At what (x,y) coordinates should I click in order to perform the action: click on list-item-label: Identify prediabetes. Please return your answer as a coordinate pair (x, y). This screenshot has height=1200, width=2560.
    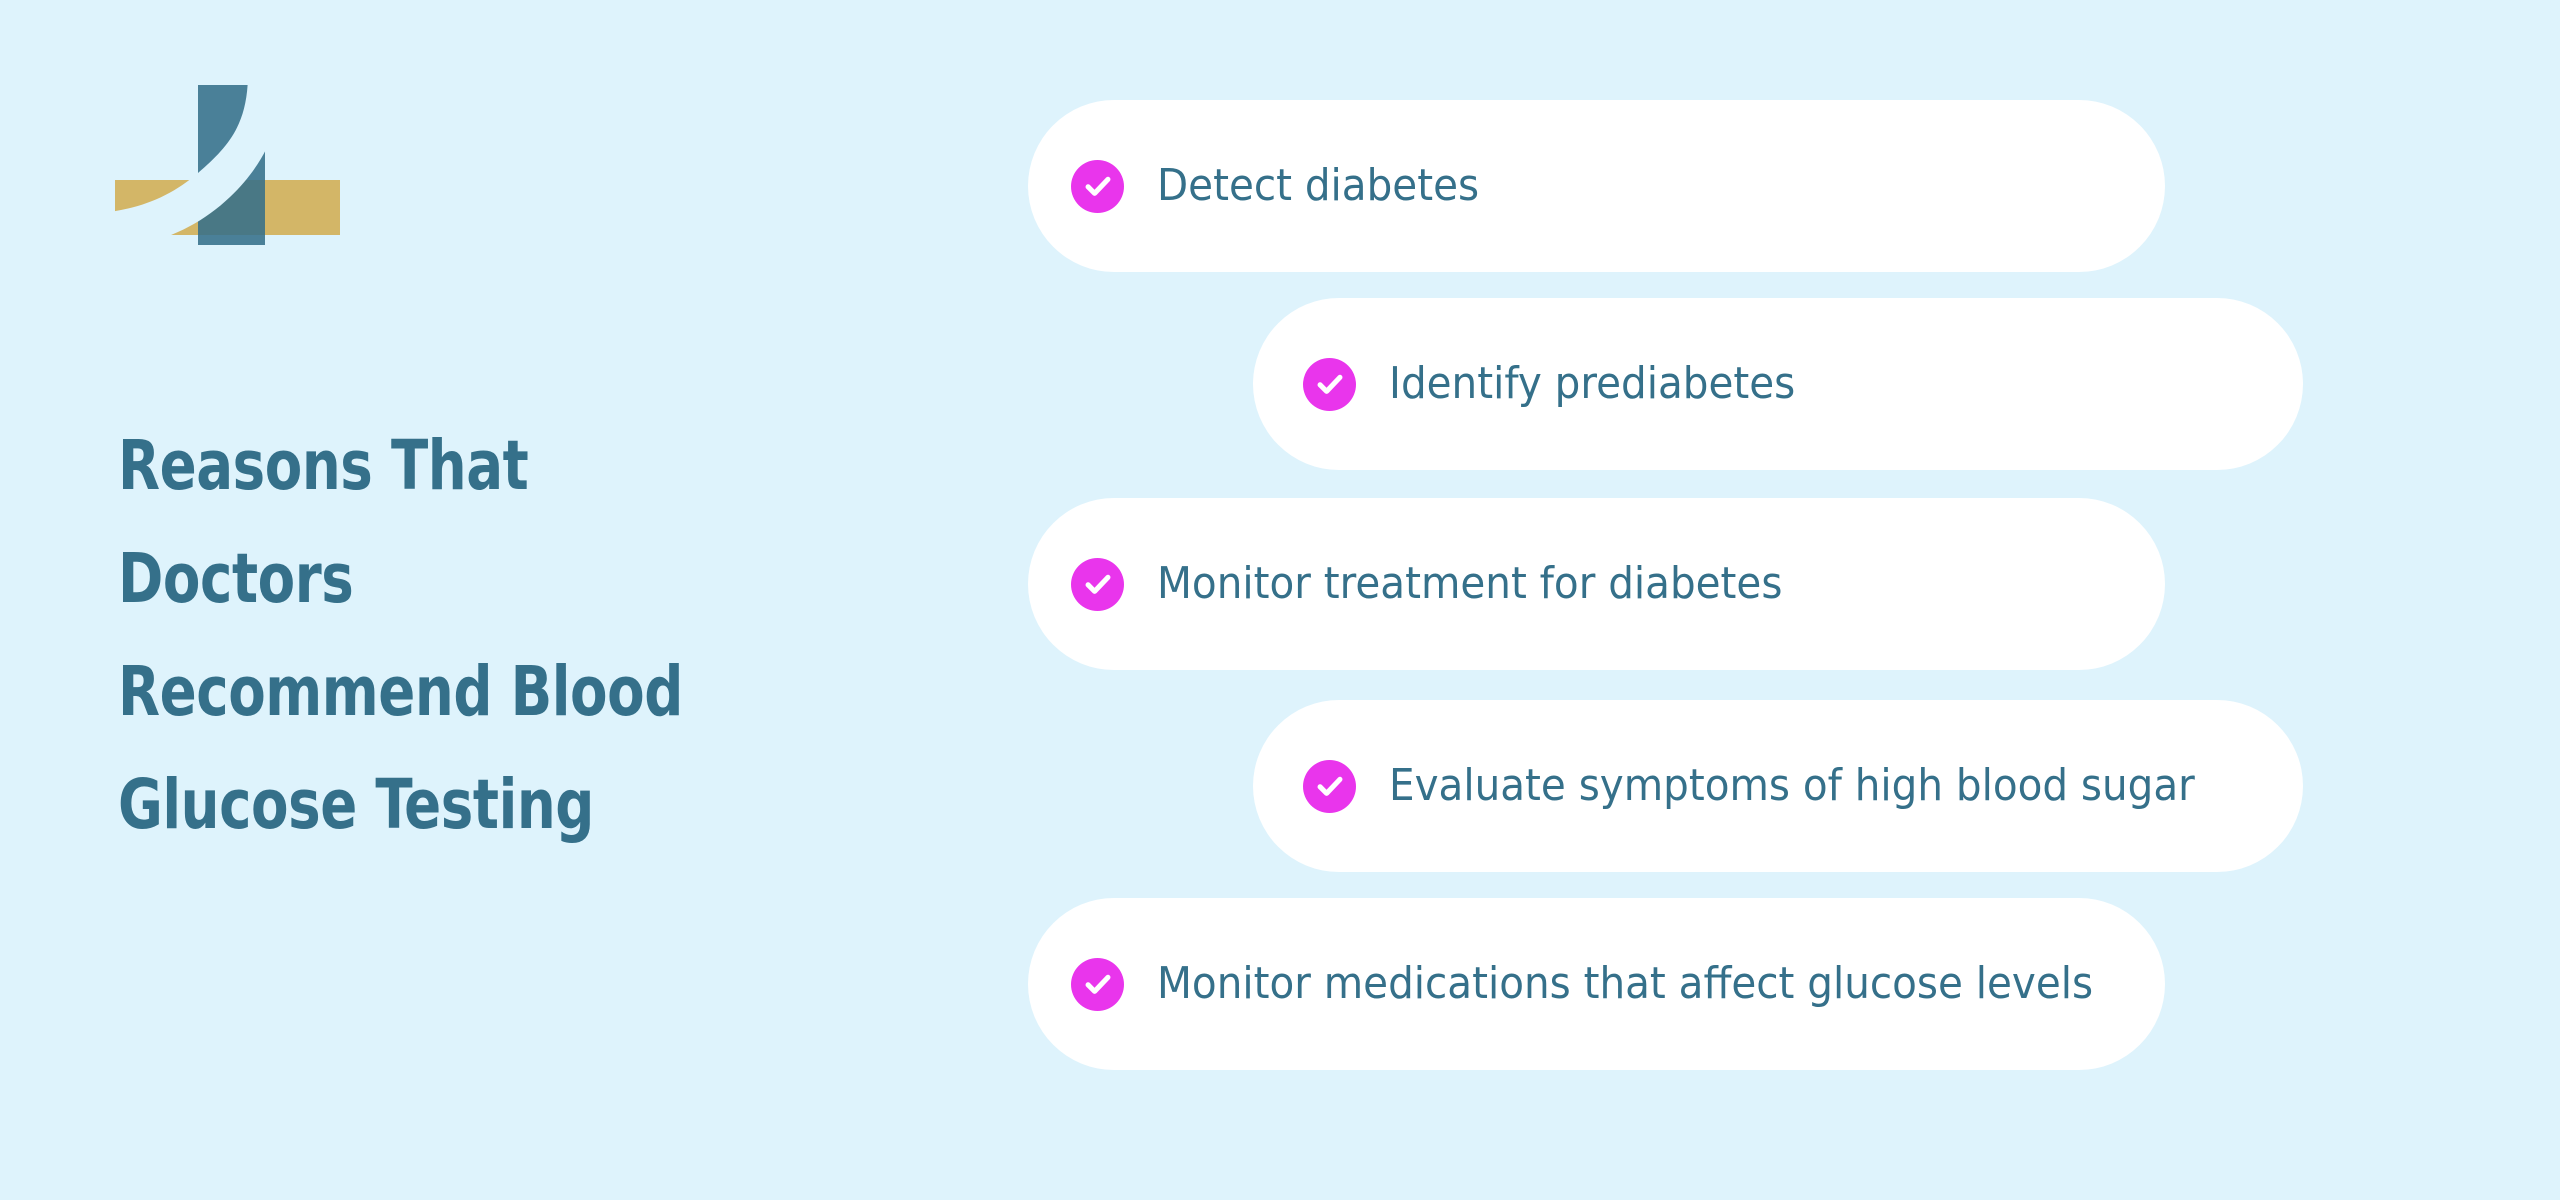
    Looking at the image, I should click on (1592, 383).